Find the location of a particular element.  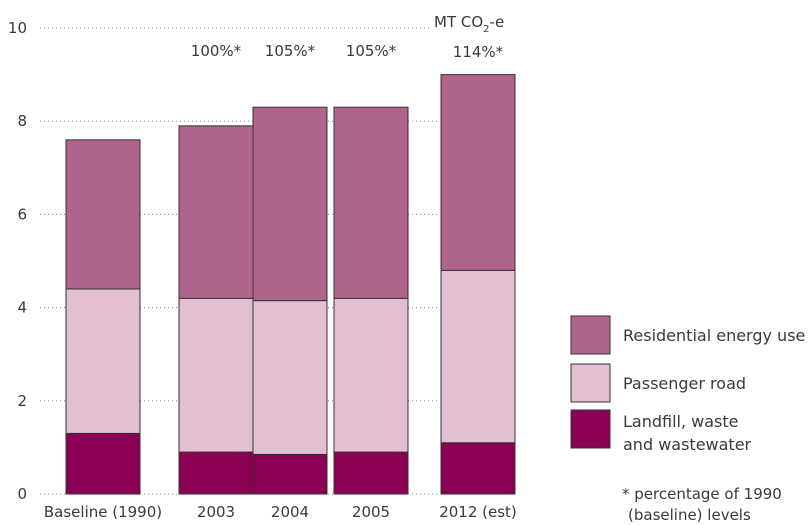

y-tick-8: 8 is located at coordinates (22, 121).